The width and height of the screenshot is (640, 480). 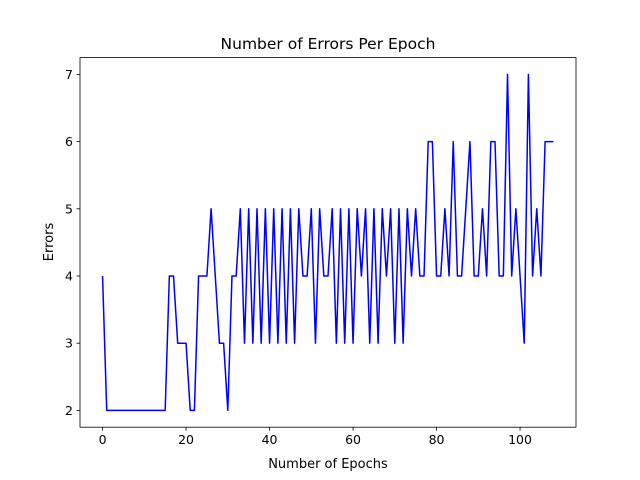 What do you see at coordinates (69, 276) in the screenshot?
I see `y-tick-label: 4` at bounding box center [69, 276].